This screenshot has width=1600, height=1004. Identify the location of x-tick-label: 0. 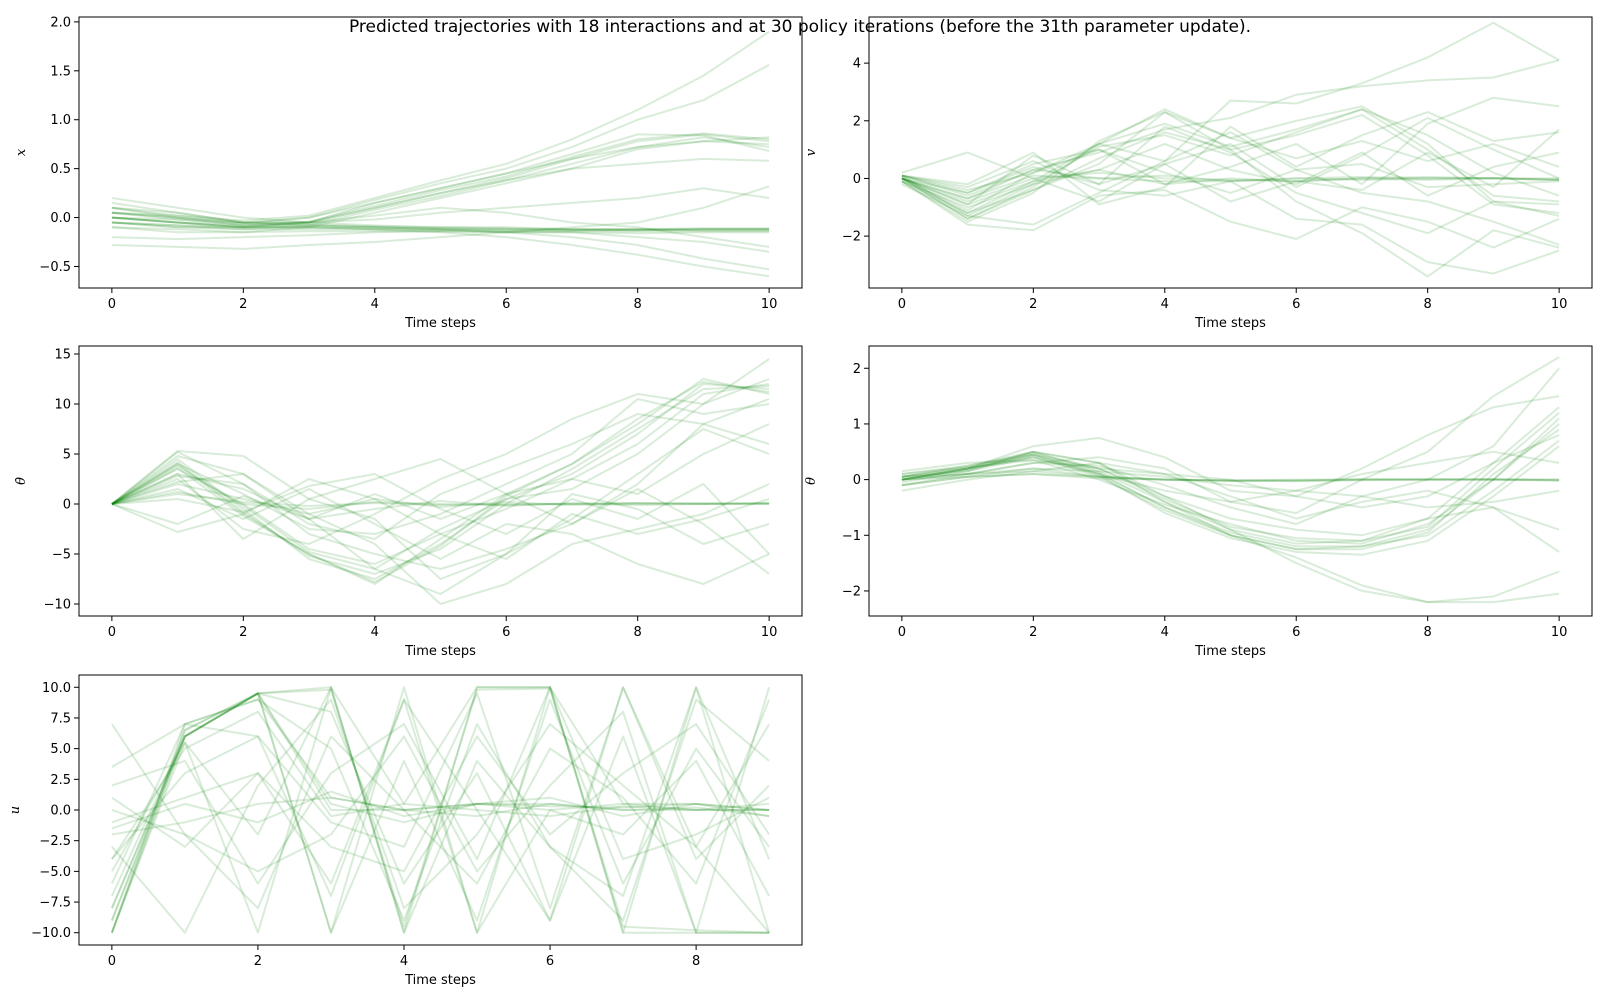
(902, 632).